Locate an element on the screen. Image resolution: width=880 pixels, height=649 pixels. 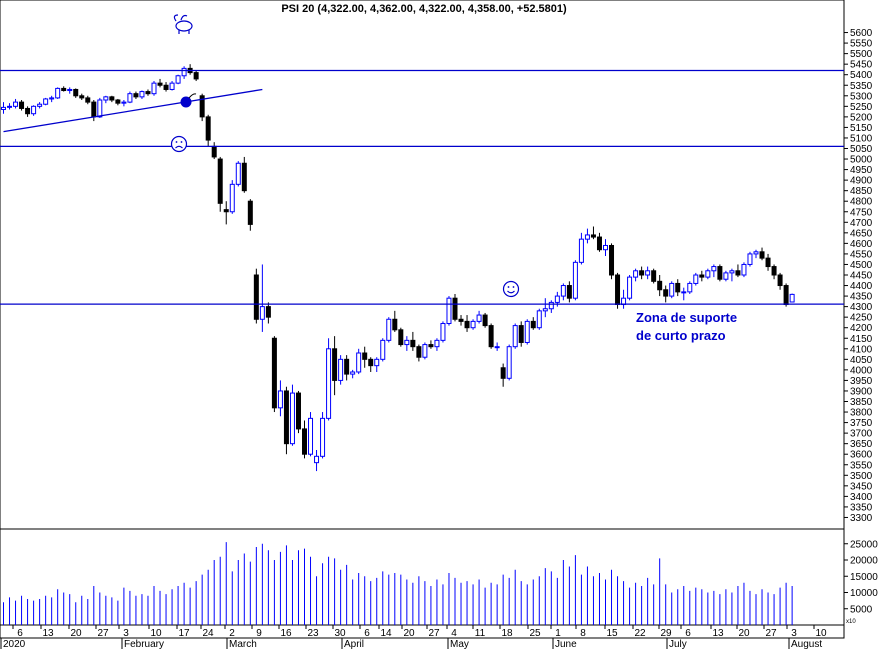
date-tick-label: 9 is located at coordinates (259, 633).